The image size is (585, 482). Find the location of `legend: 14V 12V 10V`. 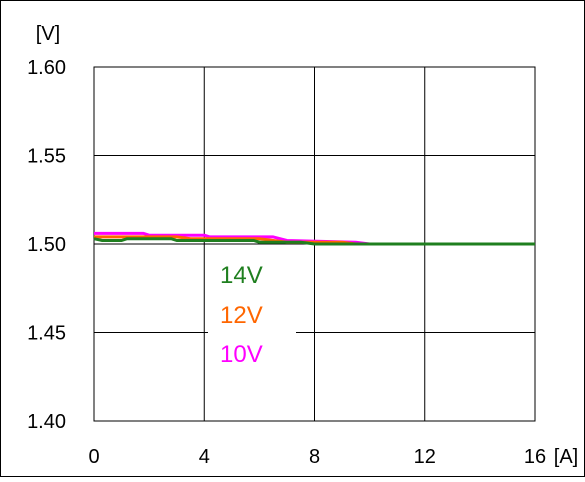

legend: 14V 12V 10V is located at coordinates (252, 314).